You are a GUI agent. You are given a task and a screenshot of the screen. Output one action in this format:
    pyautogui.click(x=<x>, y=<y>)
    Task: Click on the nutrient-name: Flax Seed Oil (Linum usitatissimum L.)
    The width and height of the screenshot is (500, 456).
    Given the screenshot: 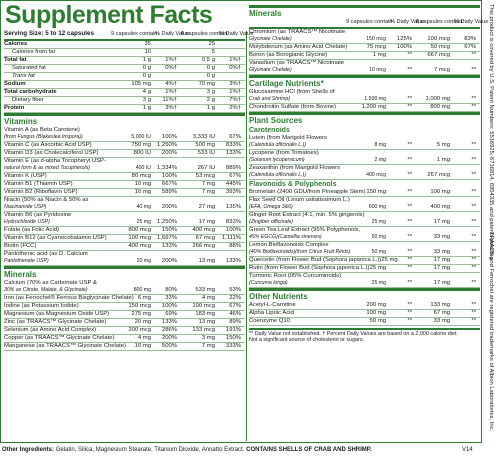 What is the action you would take?
    pyautogui.click(x=299, y=199)
    